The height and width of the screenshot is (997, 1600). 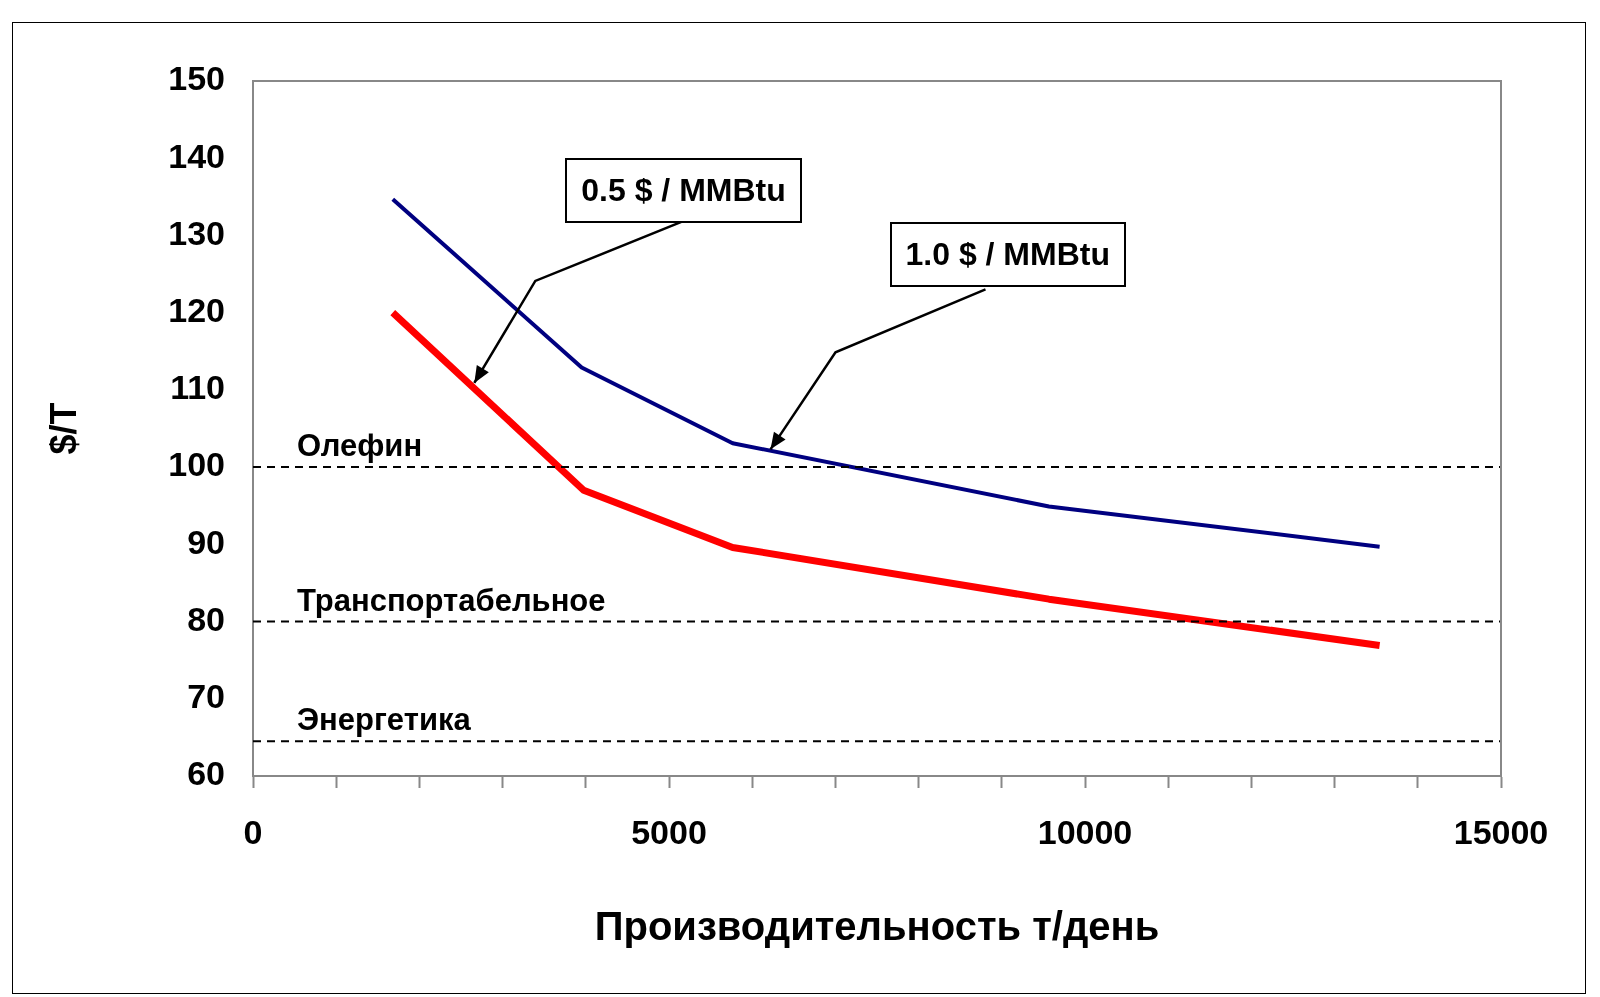 What do you see at coordinates (197, 387) in the screenshot?
I see `y-tick-label: 110` at bounding box center [197, 387].